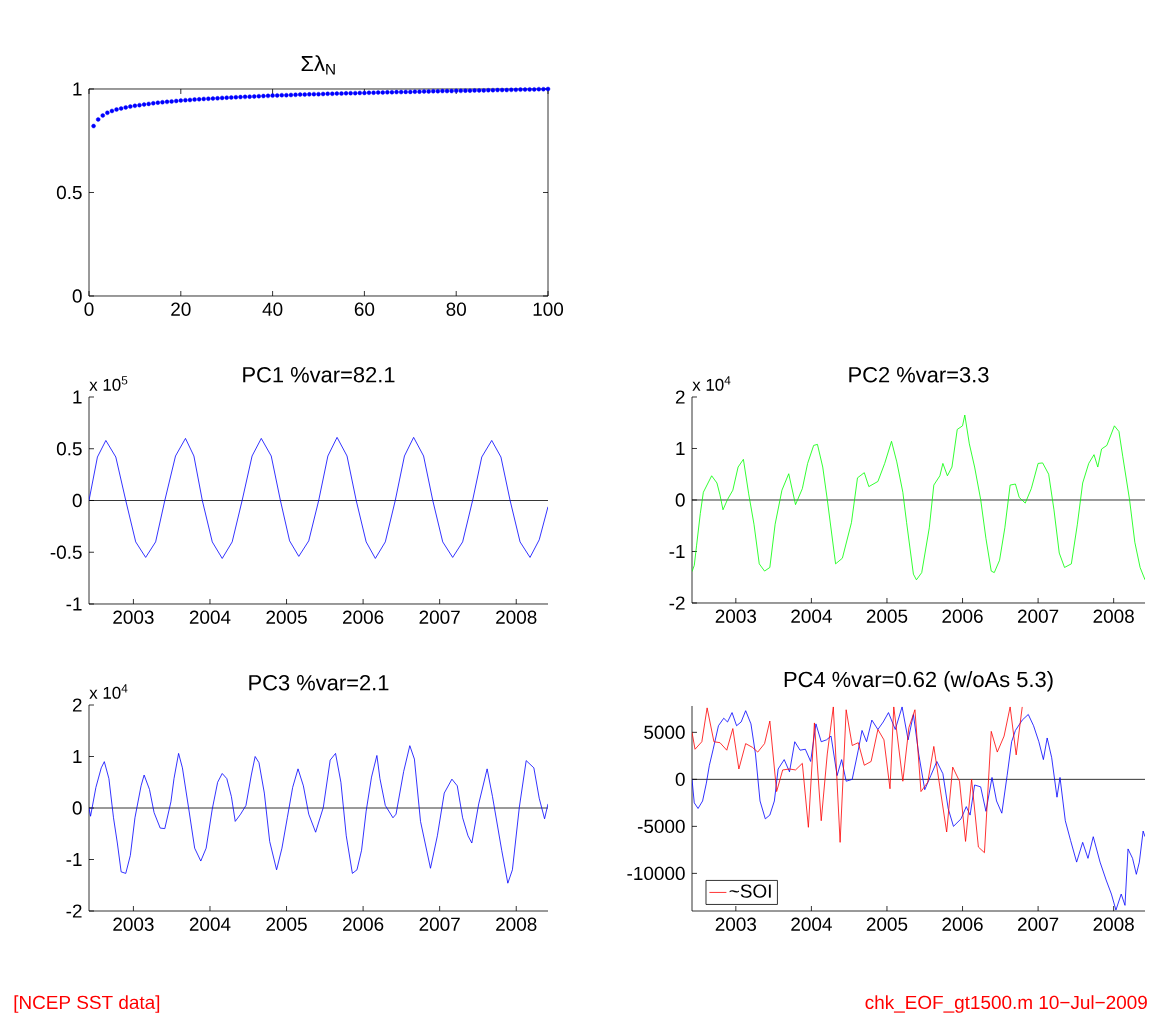  I want to click on y-tick-label: -10000, so click(656, 873).